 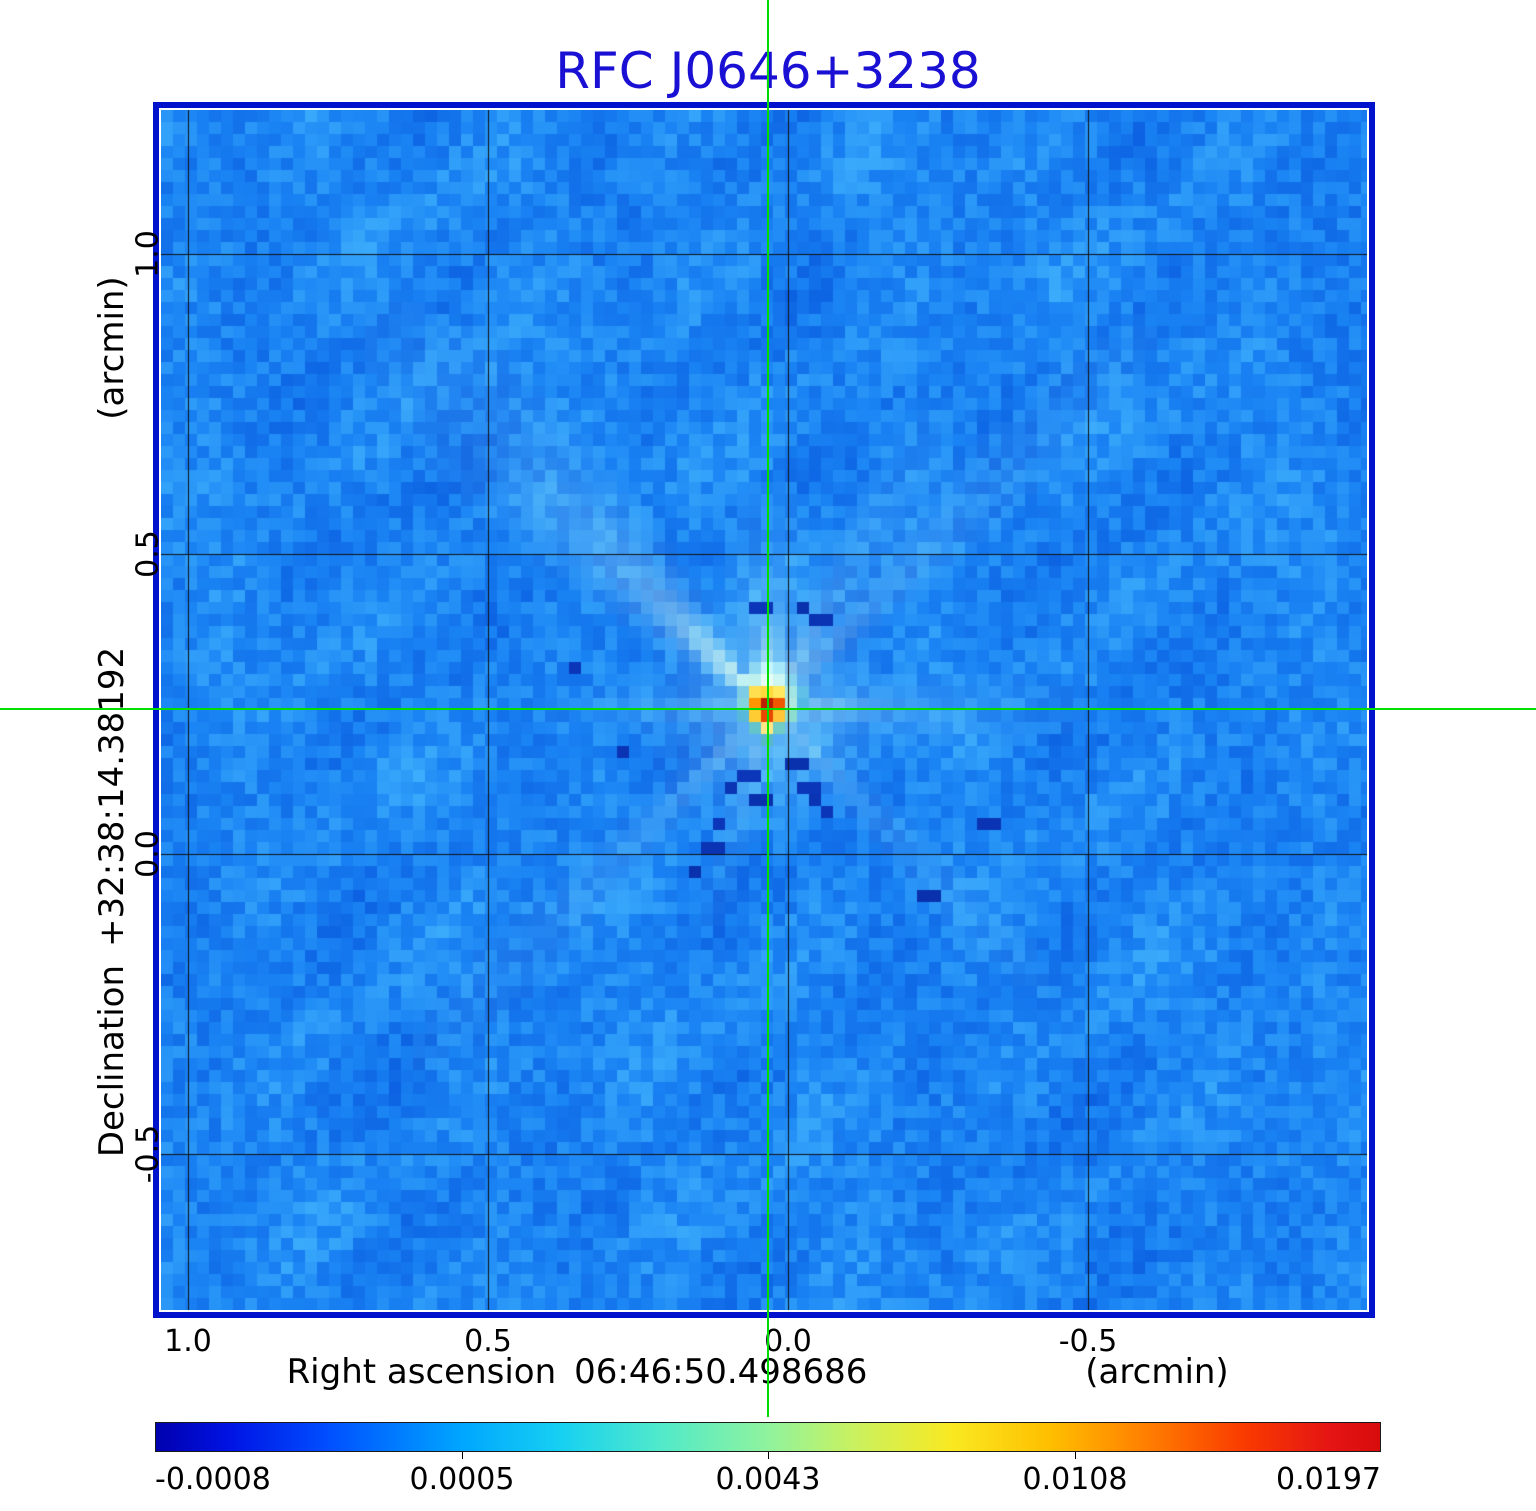 What do you see at coordinates (721, 1372) in the screenshot?
I see `x-axis-title-value: 06:46:50.498686` at bounding box center [721, 1372].